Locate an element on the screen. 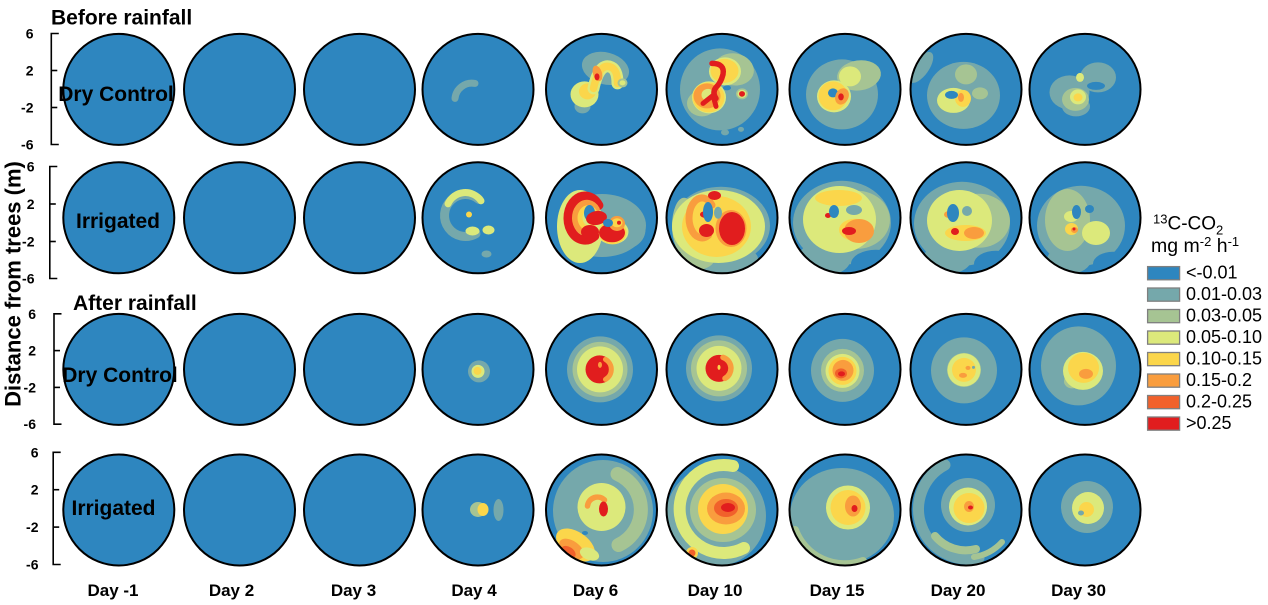 The width and height of the screenshot is (1268, 605). svg-text: Day 3 is located at coordinates (353, 590).